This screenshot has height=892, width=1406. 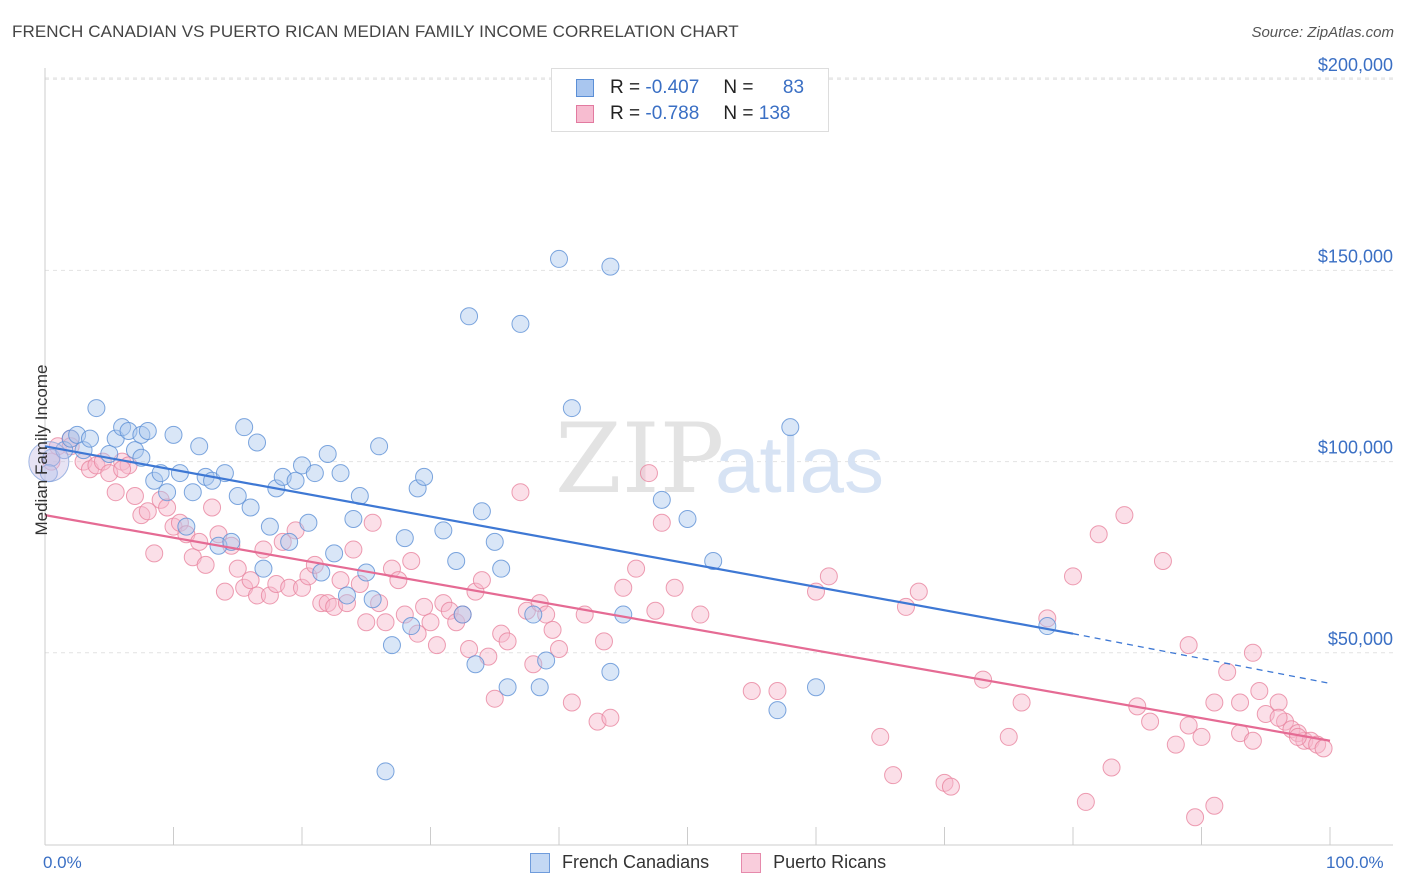 What do you see at coordinates (724, 862) in the screenshot?
I see `bottom-legend: French Canadians Puerto Ricans` at bounding box center [724, 862].